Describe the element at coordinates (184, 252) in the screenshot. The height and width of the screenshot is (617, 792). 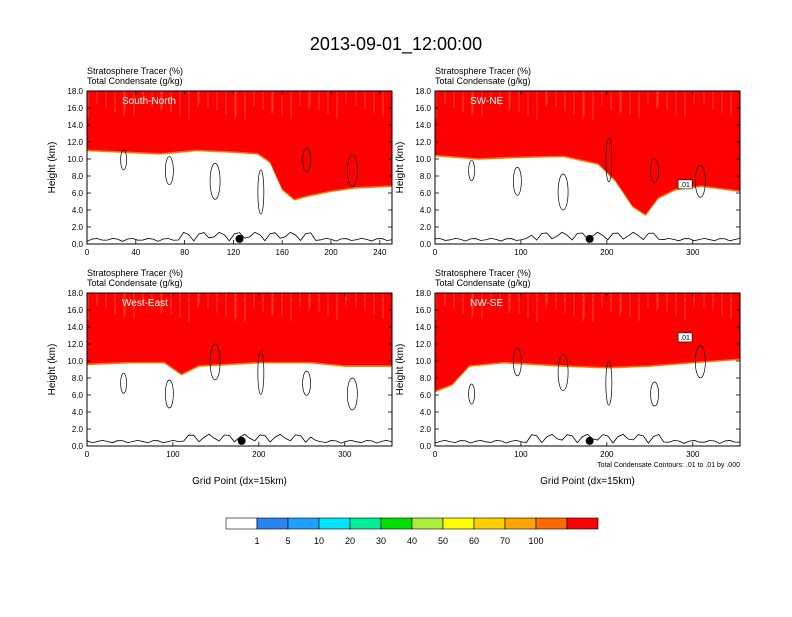
I see `x-tick-label: 80` at that location.